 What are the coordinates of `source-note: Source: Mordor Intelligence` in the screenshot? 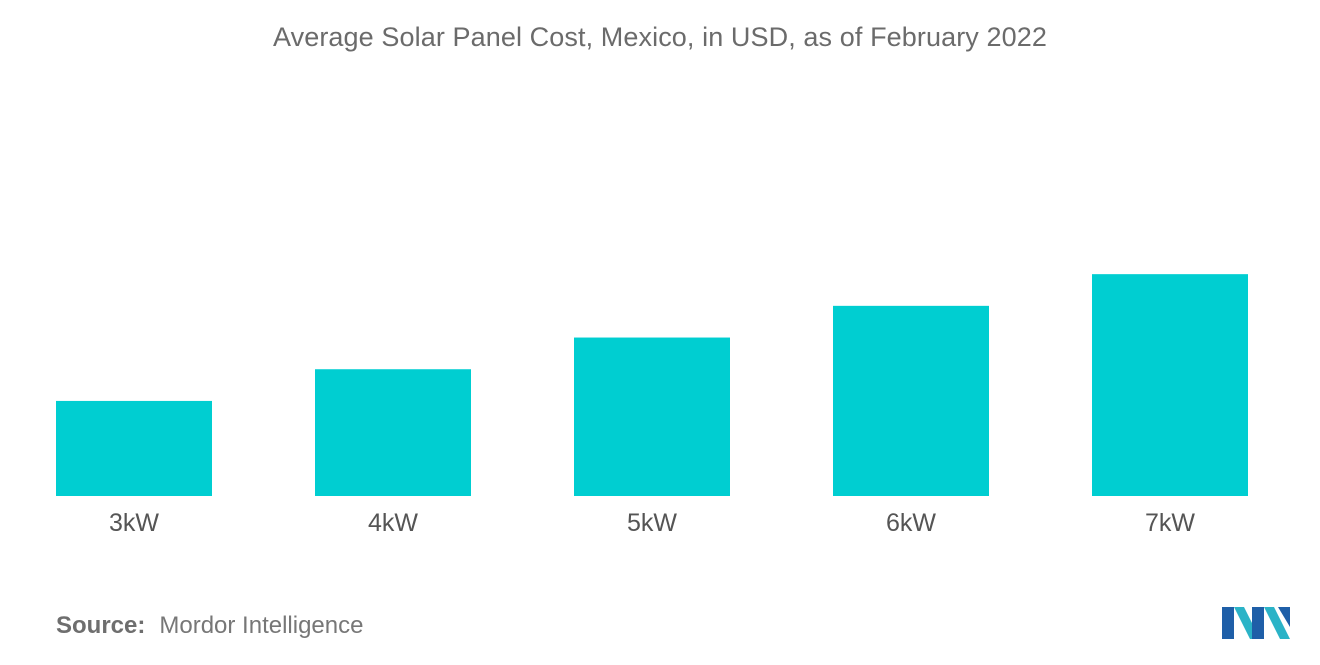 It's located at (209, 626).